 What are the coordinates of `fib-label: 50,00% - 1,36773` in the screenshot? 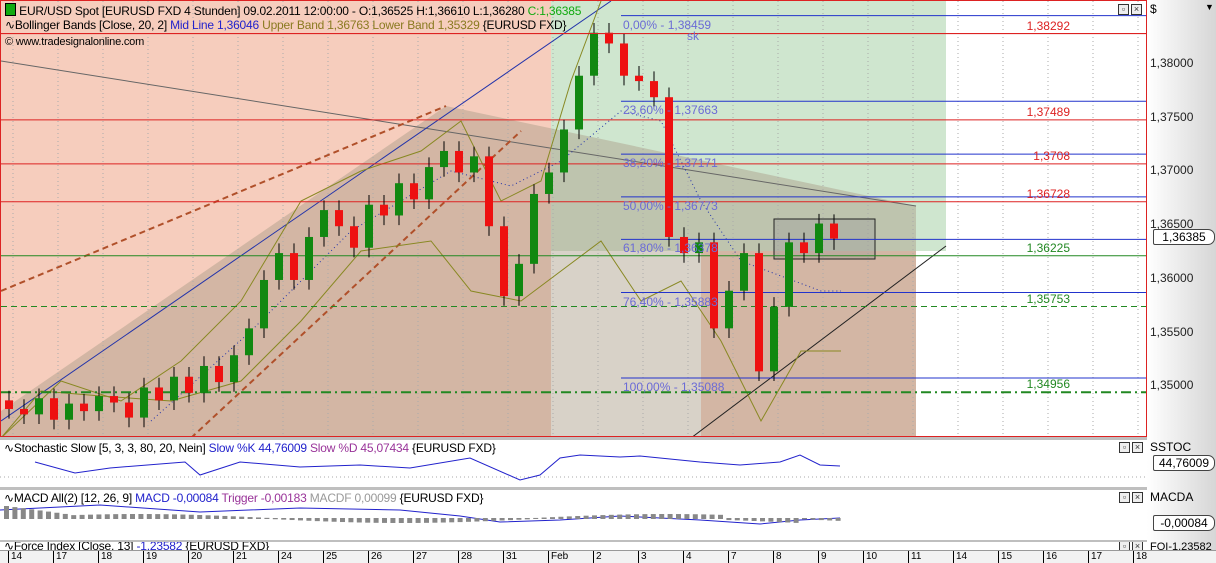 It's located at (670, 205).